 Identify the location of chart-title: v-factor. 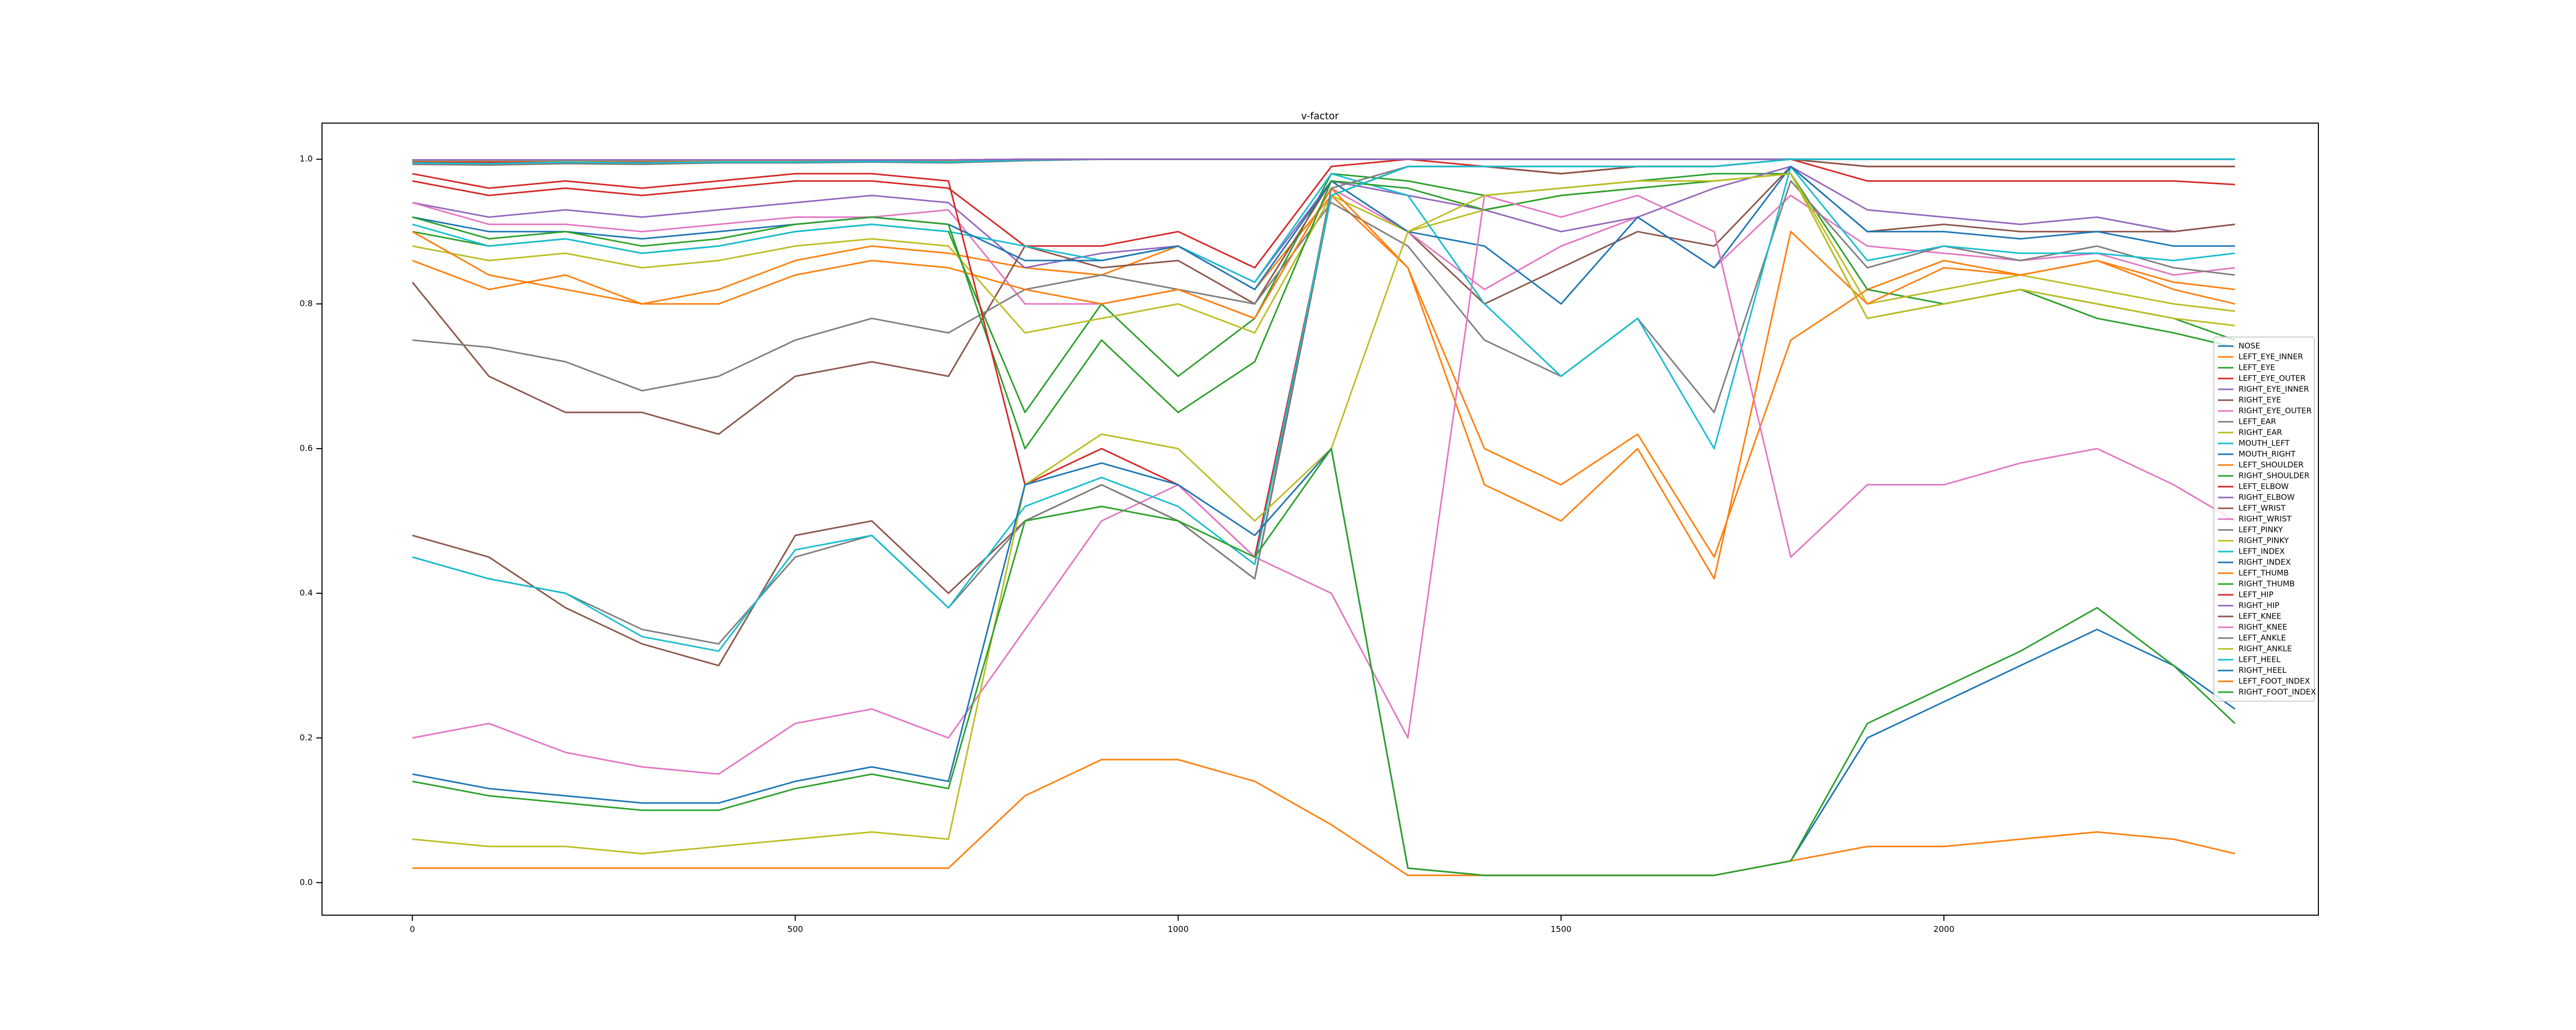
(1319, 116).